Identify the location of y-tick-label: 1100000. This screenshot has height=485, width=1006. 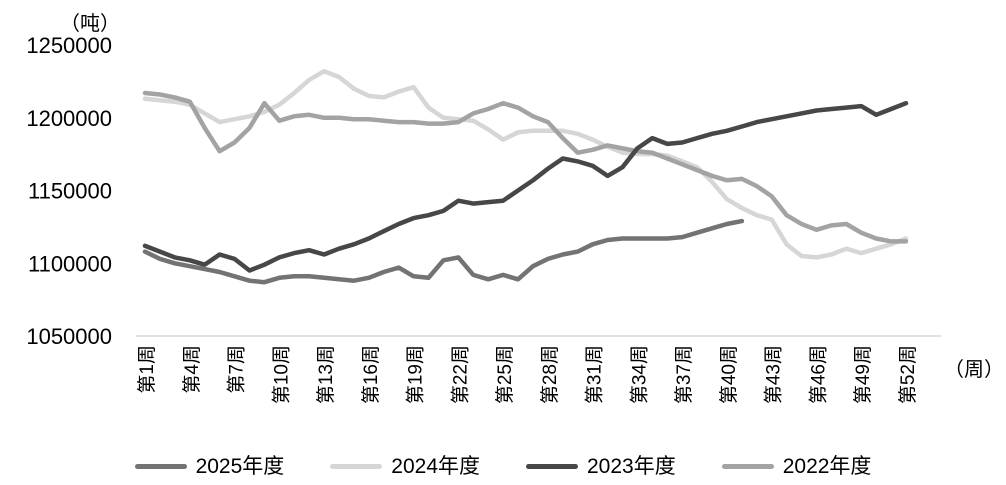
(70, 263).